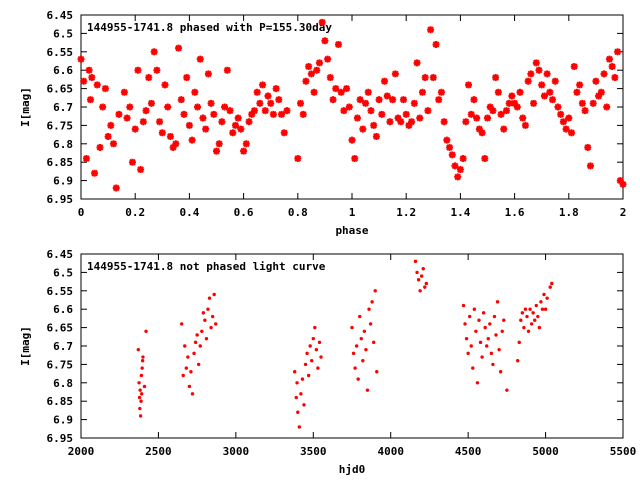 Image resolution: width=640 pixels, height=480 pixels. I want to click on y-axis-label: I[mag], so click(25, 346).